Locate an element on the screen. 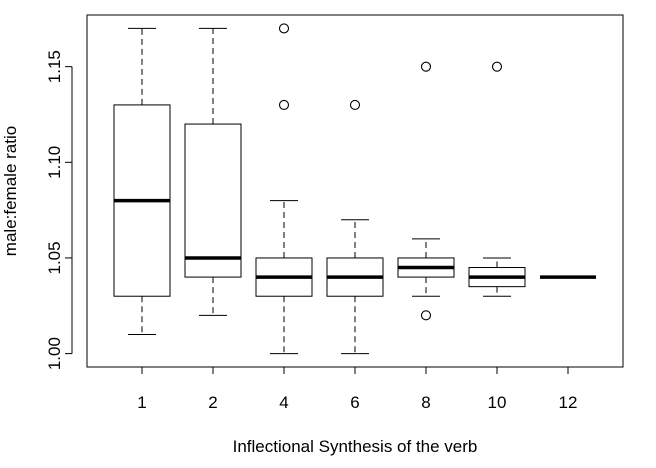 This screenshot has height=468, width=656. y-tick-label: 1.10 is located at coordinates (54, 162).